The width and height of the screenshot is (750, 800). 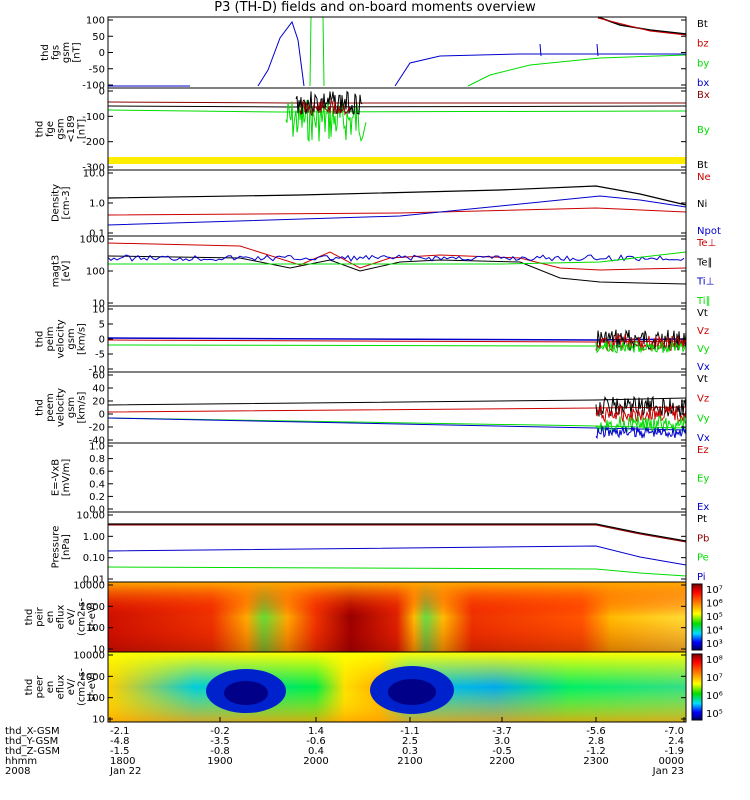 What do you see at coordinates (61, 617) in the screenshot?
I see `y-axis-label: thd peir en eflux eV/(cm2-s-sr-eV)` at bounding box center [61, 617].